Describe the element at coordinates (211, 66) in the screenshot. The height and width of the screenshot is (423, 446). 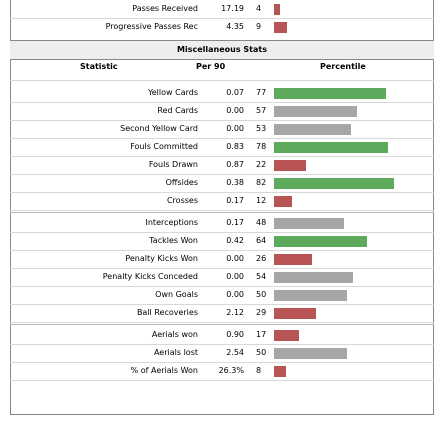
I see `column-header-per90: Per 90` at that location.